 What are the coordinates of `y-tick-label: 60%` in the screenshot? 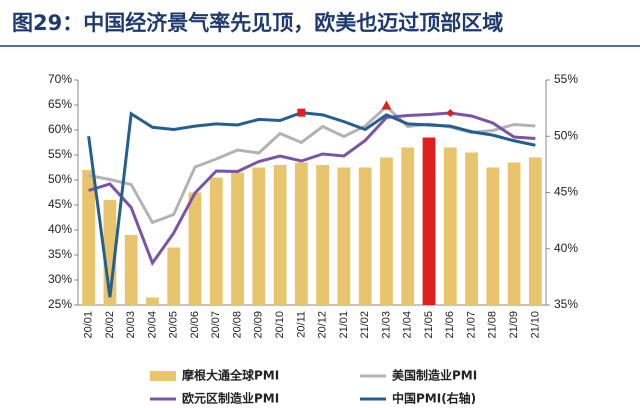 It's located at (60, 129).